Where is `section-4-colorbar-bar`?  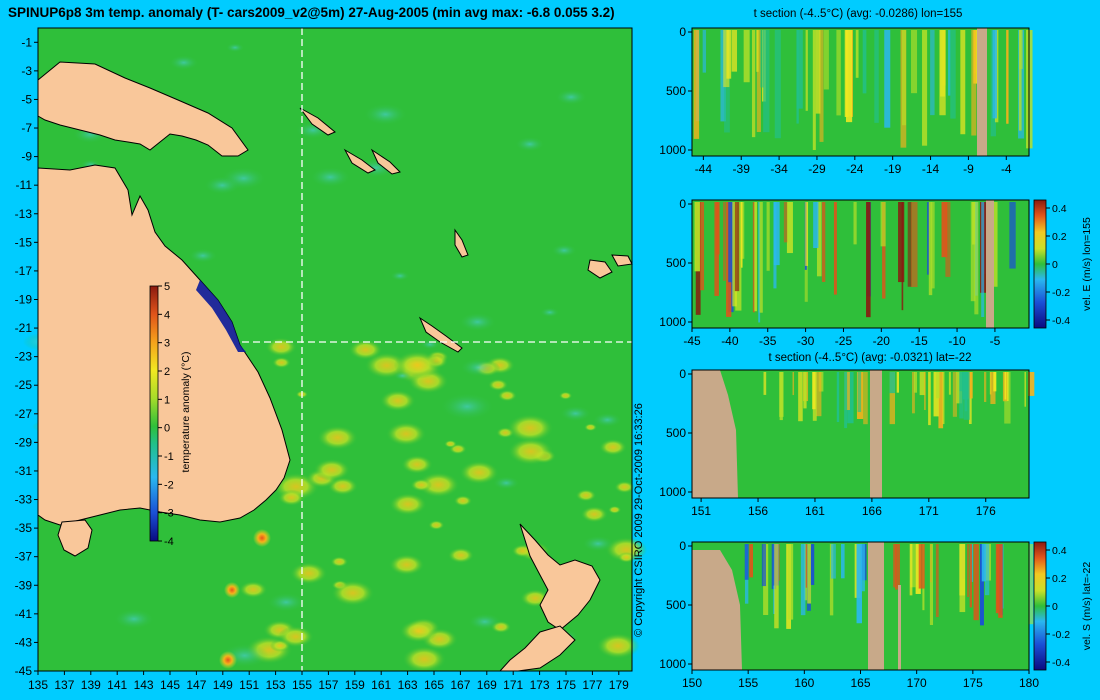
section-4-colorbar-bar is located at coordinates (1040, 606).